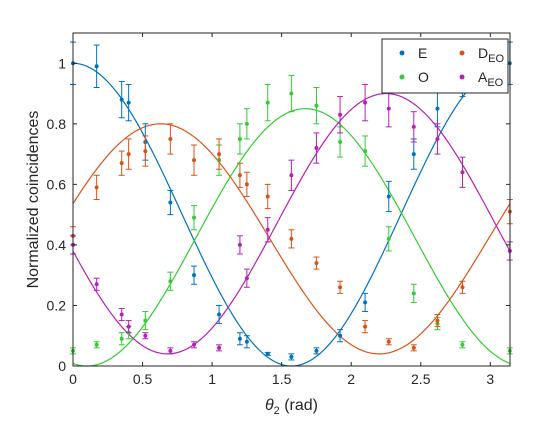 This screenshot has height=425, width=560. What do you see at coordinates (212, 379) in the screenshot?
I see `x-tick-label: 1` at bounding box center [212, 379].